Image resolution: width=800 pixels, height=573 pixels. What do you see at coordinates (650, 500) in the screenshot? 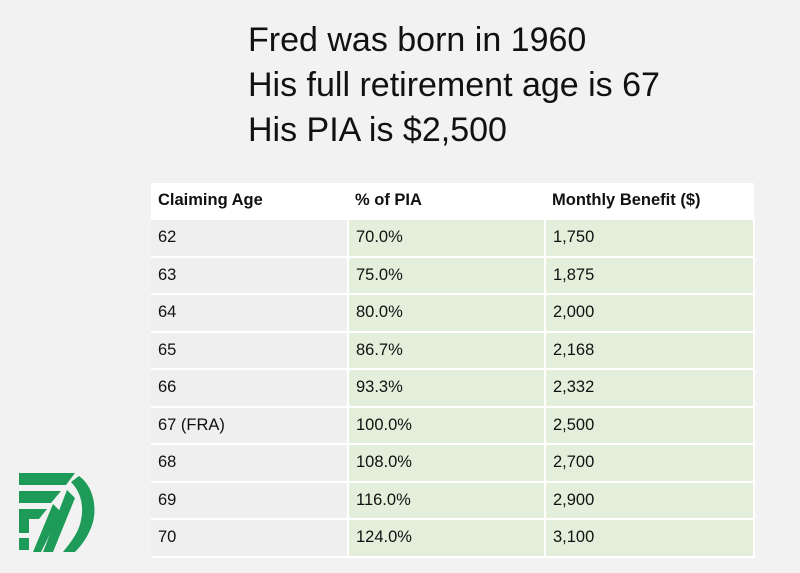
I see `monthly-benefit-cell: 2,900` at bounding box center [650, 500].